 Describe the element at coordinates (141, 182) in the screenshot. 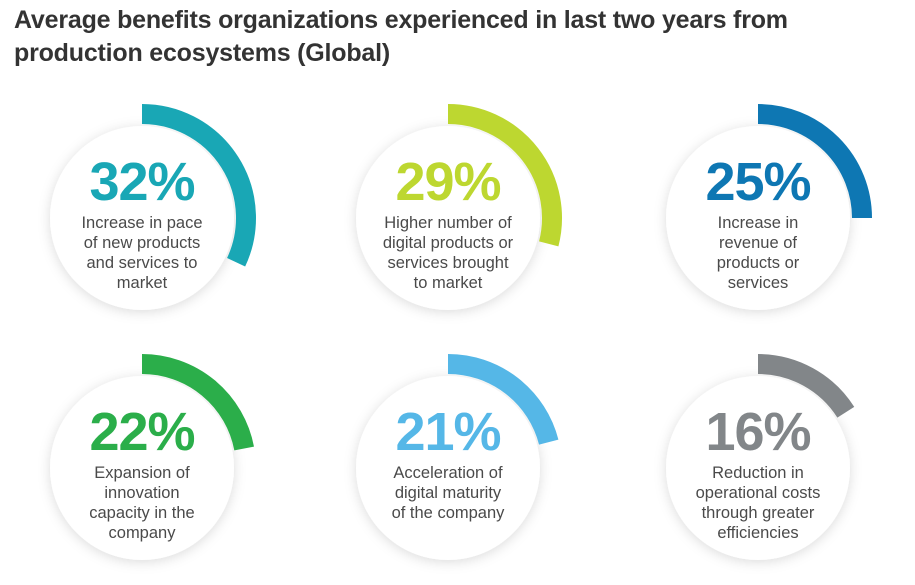

I see `percent-label: 32%` at that location.